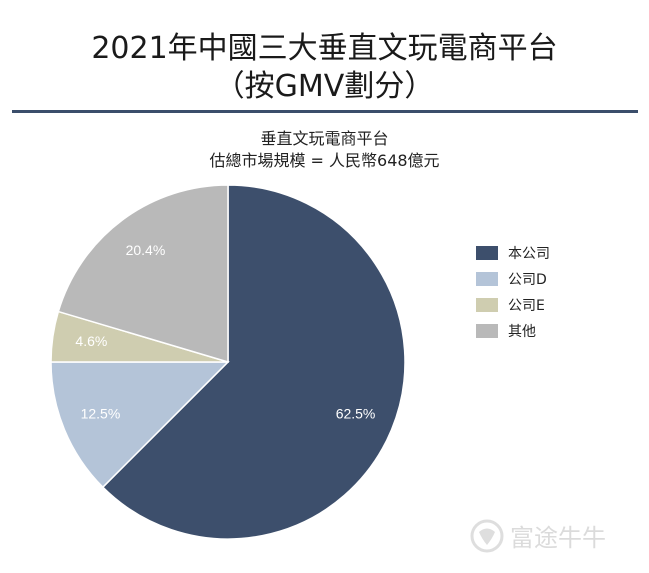 The image size is (649, 573). What do you see at coordinates (101, 414) in the screenshot?
I see `pie-data-label-2: 12.5%` at bounding box center [101, 414].